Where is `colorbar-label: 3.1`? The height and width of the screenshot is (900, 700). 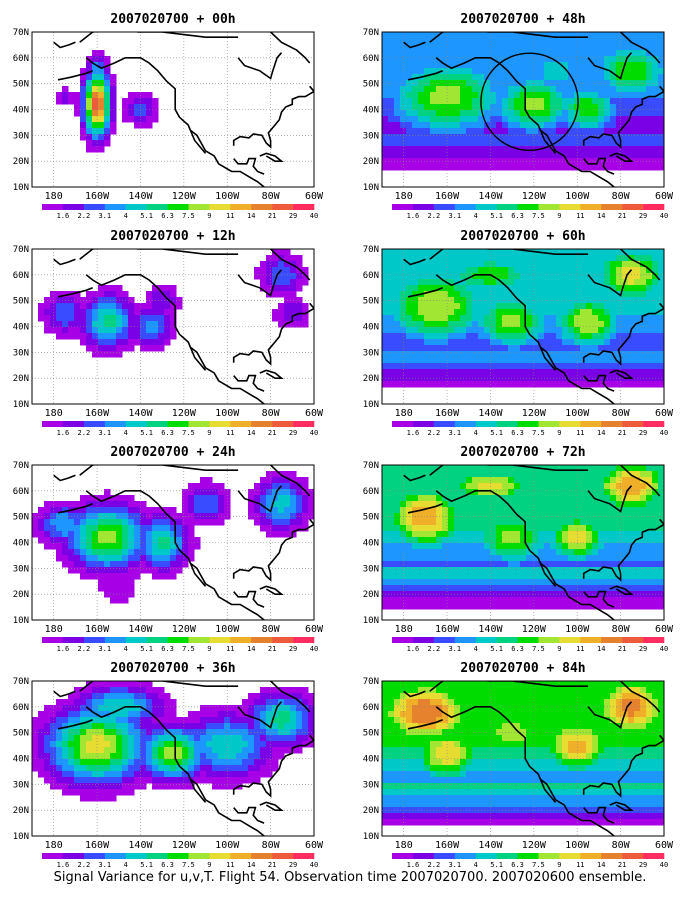
colorbar-label: 3.1 is located at coordinates (104, 865).